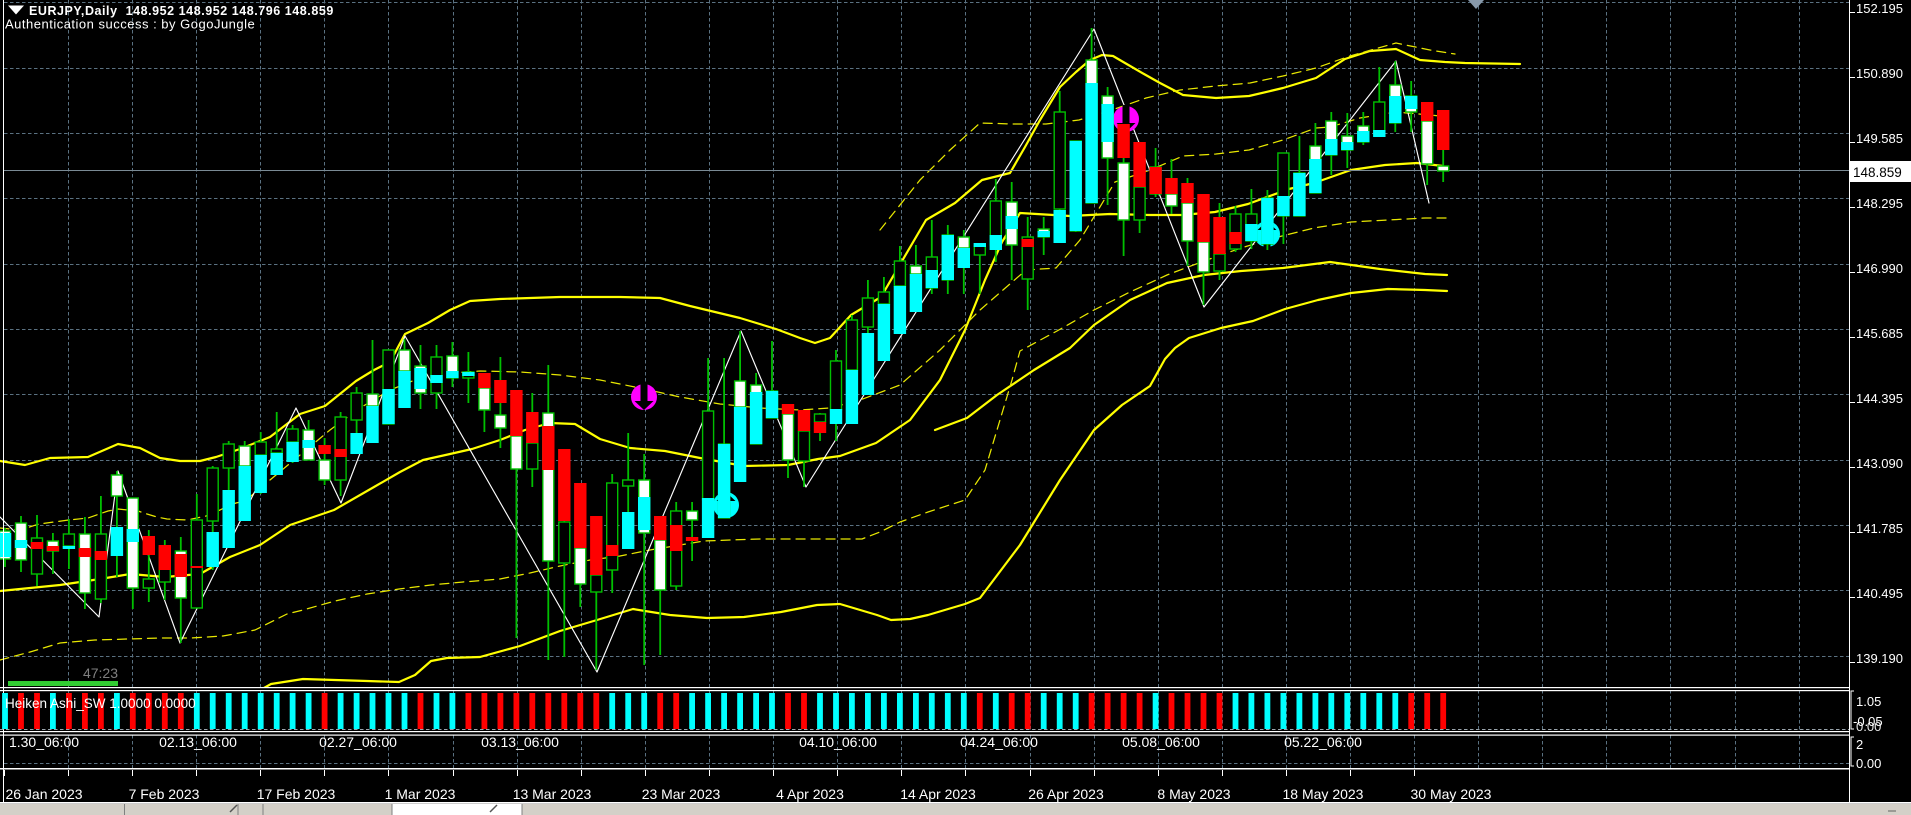 The height and width of the screenshot is (815, 1911). I want to click on svg-text: 8 May 2023, so click(1193, 794).